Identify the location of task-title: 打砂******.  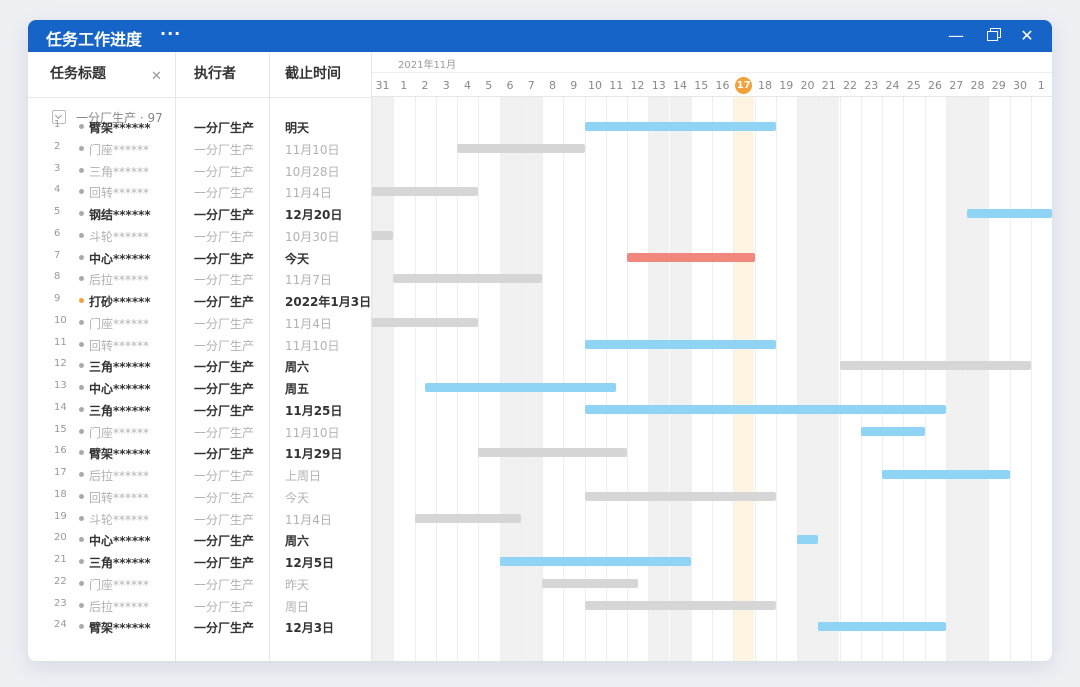
(120, 302).